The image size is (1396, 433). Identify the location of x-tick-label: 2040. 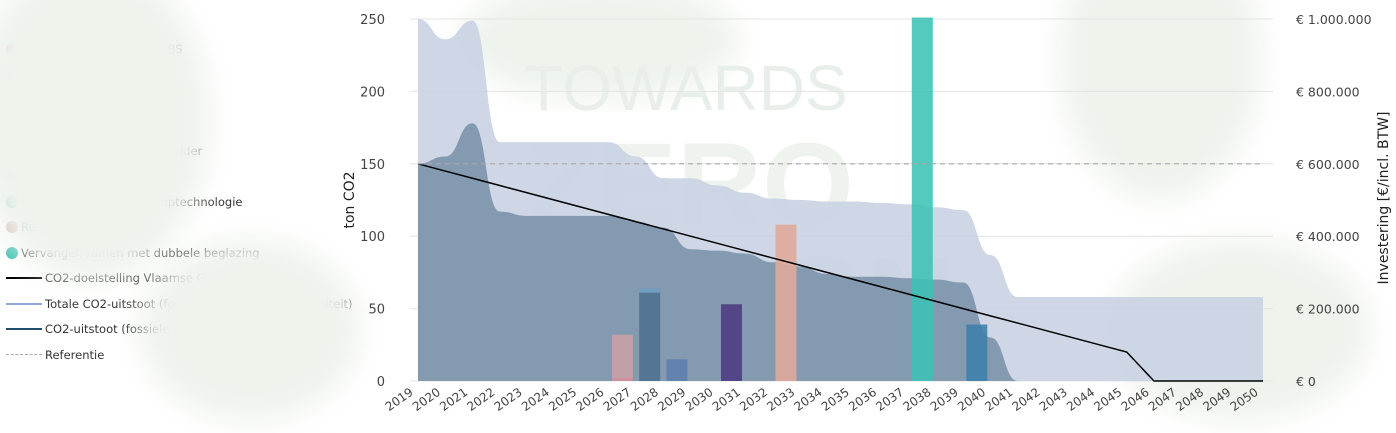
(971, 399).